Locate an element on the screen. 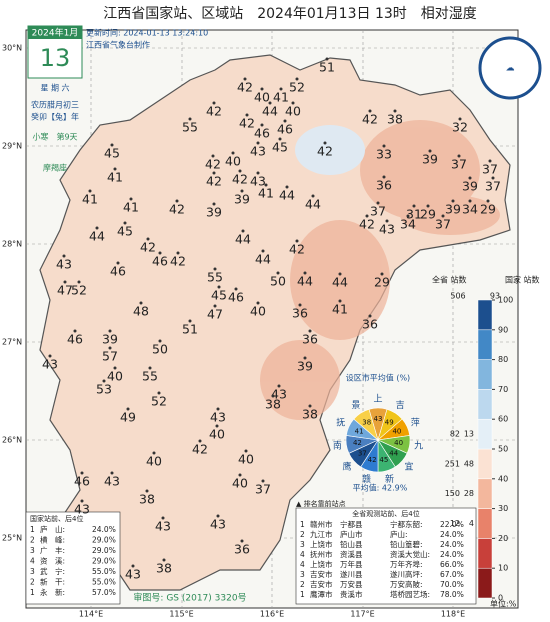  maker: 江西省气象台制作 is located at coordinates (118, 45).